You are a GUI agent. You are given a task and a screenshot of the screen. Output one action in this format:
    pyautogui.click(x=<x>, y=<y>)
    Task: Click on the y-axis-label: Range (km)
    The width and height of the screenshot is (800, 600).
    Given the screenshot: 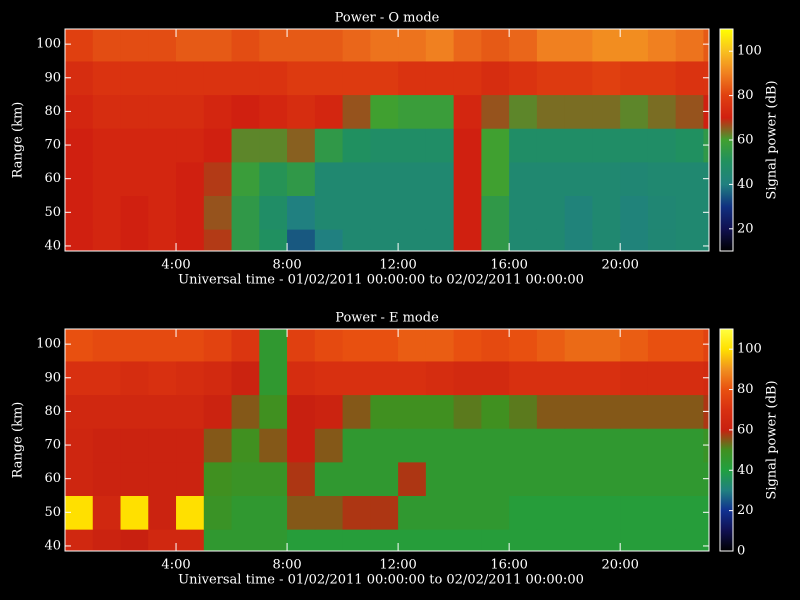 What is the action you would take?
    pyautogui.click(x=18, y=440)
    